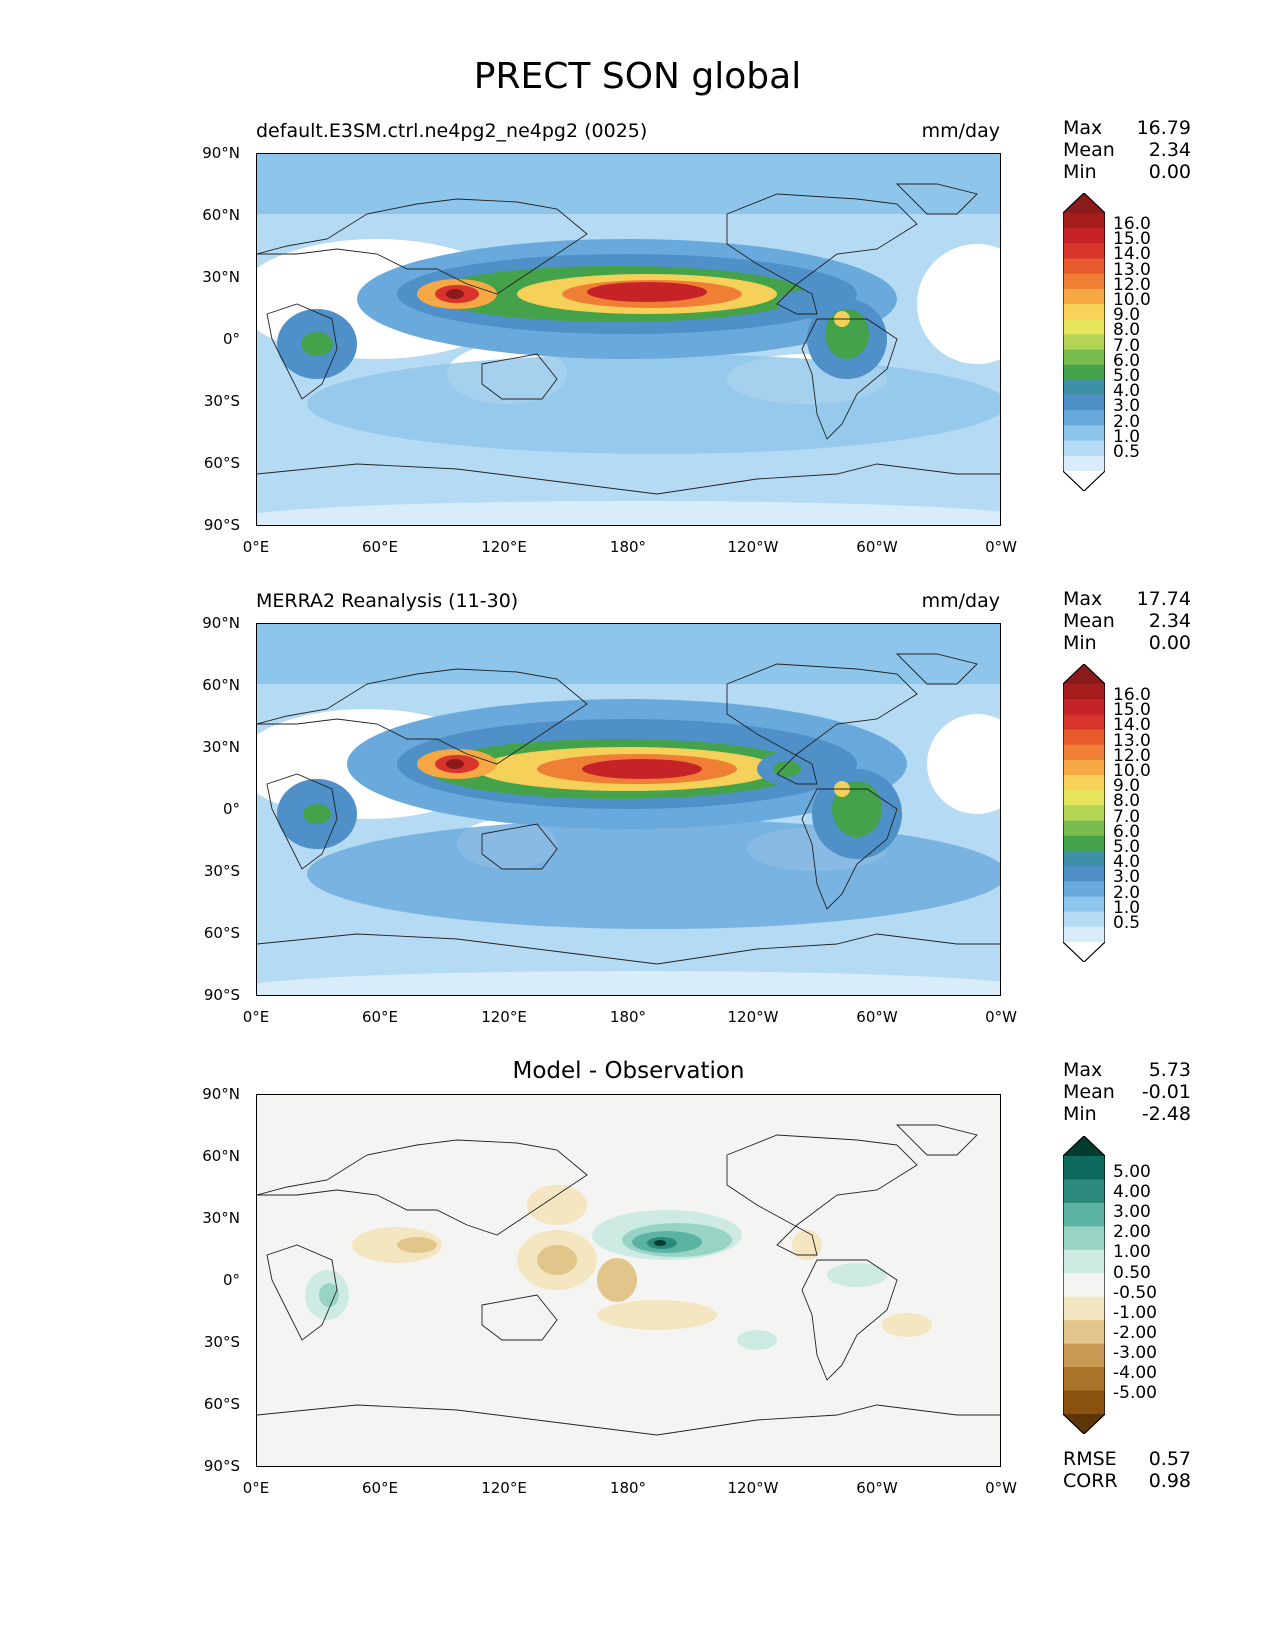 The height and width of the screenshot is (1650, 1275). I want to click on colorbar-tick-label: -4.00, so click(1135, 1373).